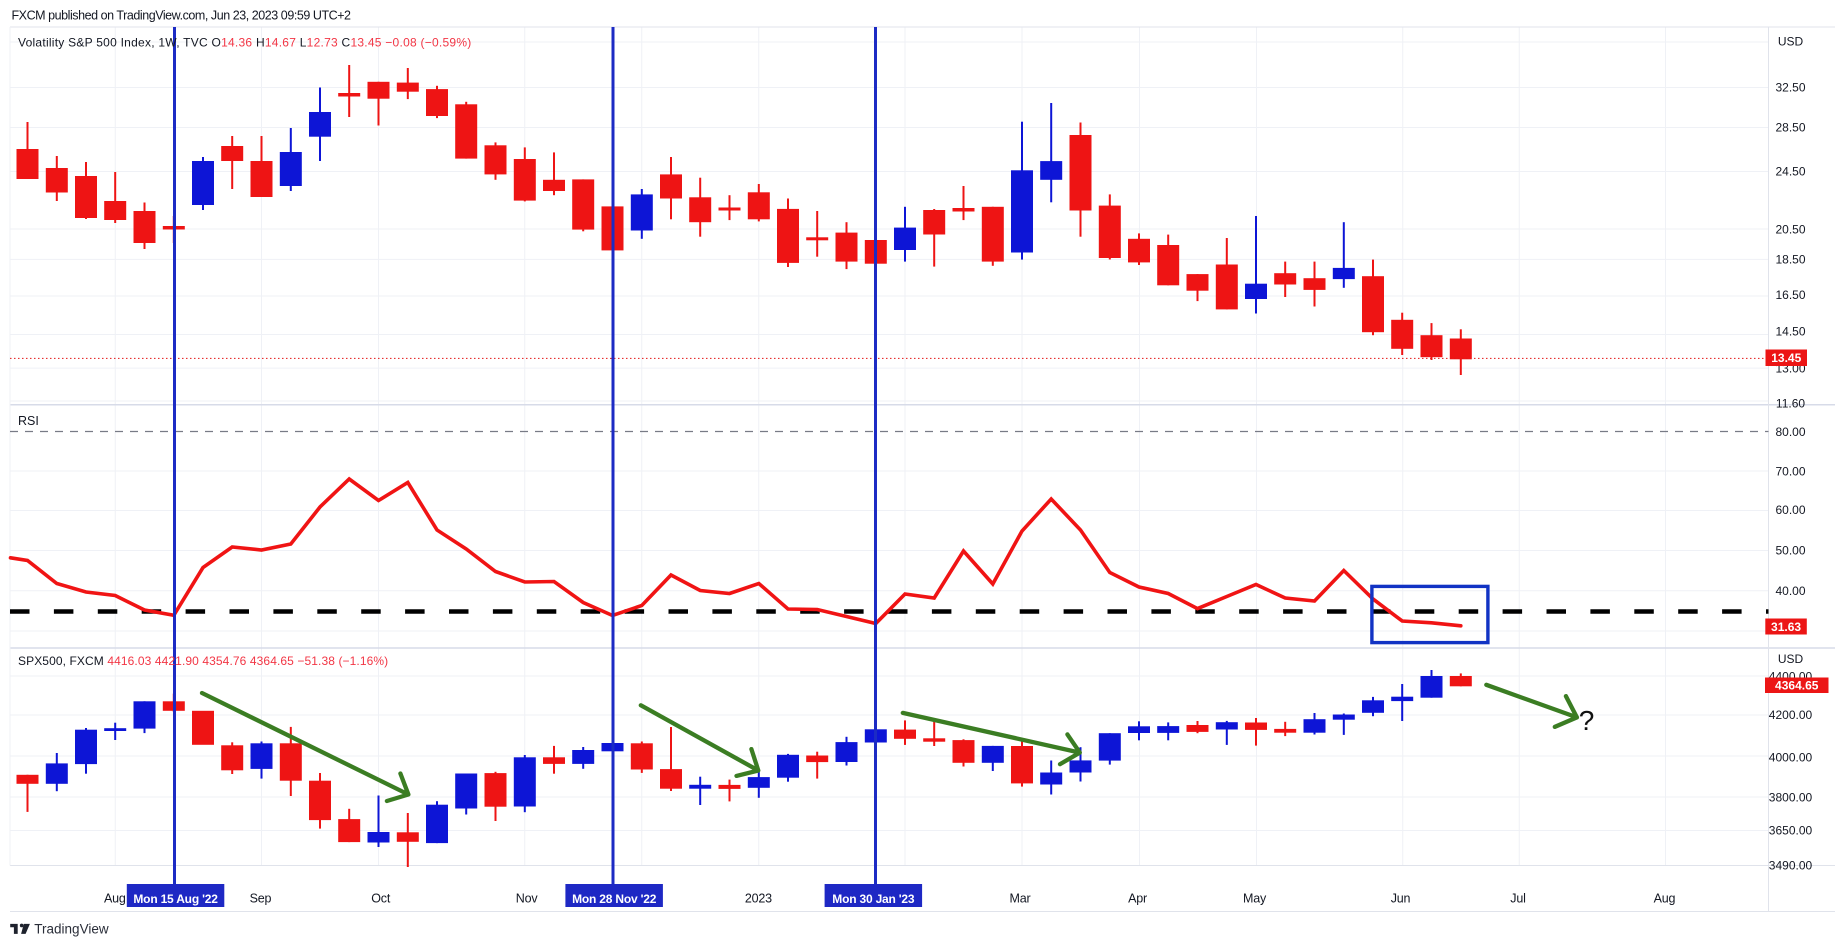 This screenshot has height=952, width=1835. What do you see at coordinates (1786, 358) in the screenshot?
I see `svg-text: 13.45` at bounding box center [1786, 358].